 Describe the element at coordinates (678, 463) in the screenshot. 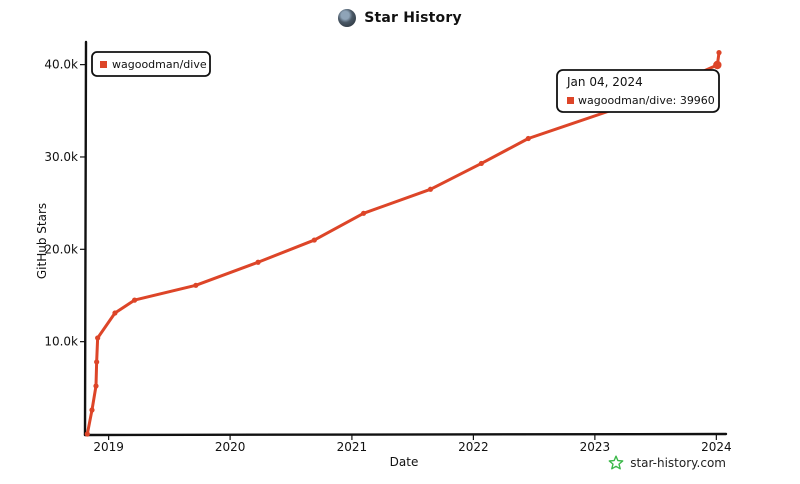

I see `watermark-text: star-history.com` at that location.